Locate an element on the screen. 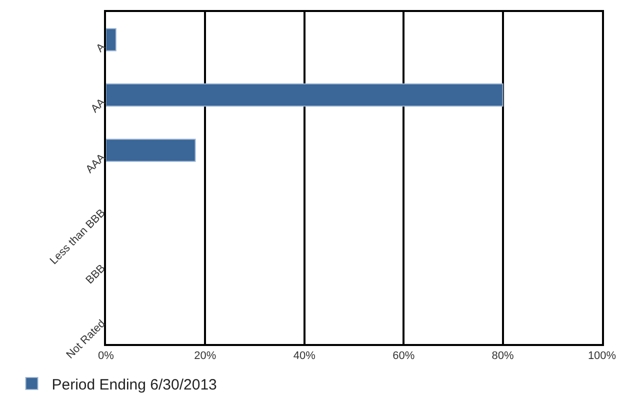 The height and width of the screenshot is (412, 635). y-tick-label: AA is located at coordinates (98, 106).